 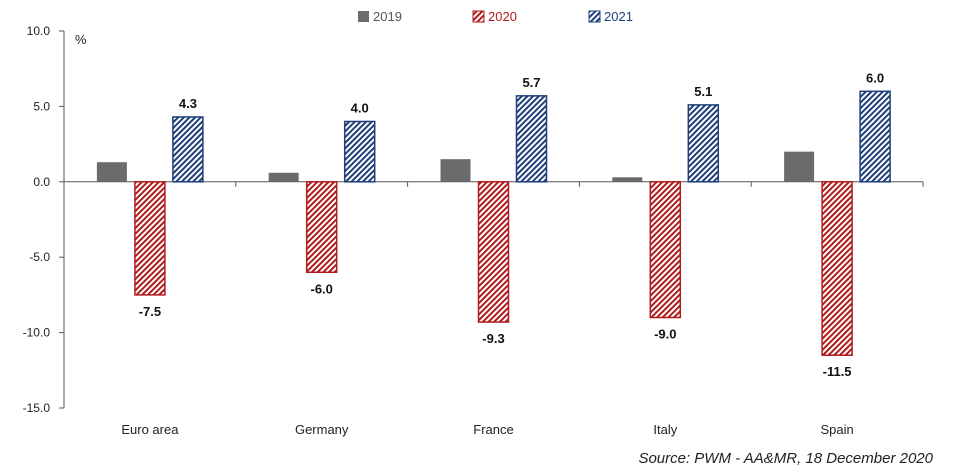 I want to click on data-label: 5.7, so click(x=531, y=82).